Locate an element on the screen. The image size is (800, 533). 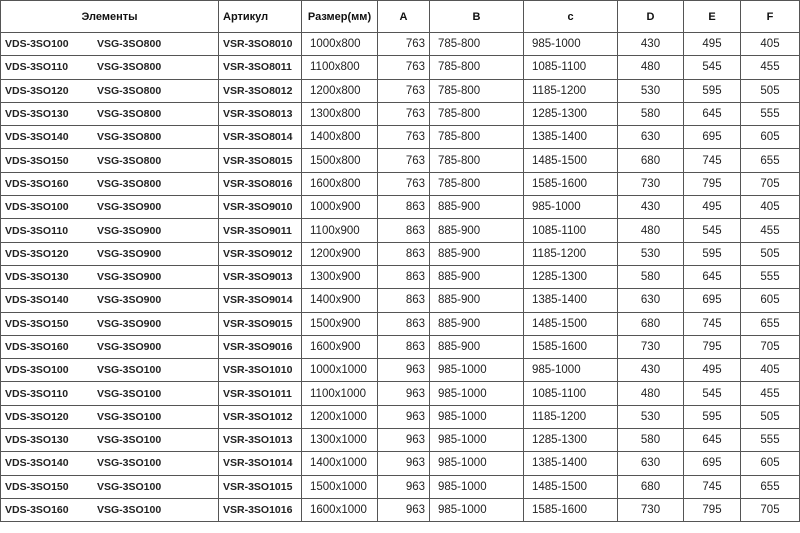
size-cell: 1000x1000 is located at coordinates (339, 370).